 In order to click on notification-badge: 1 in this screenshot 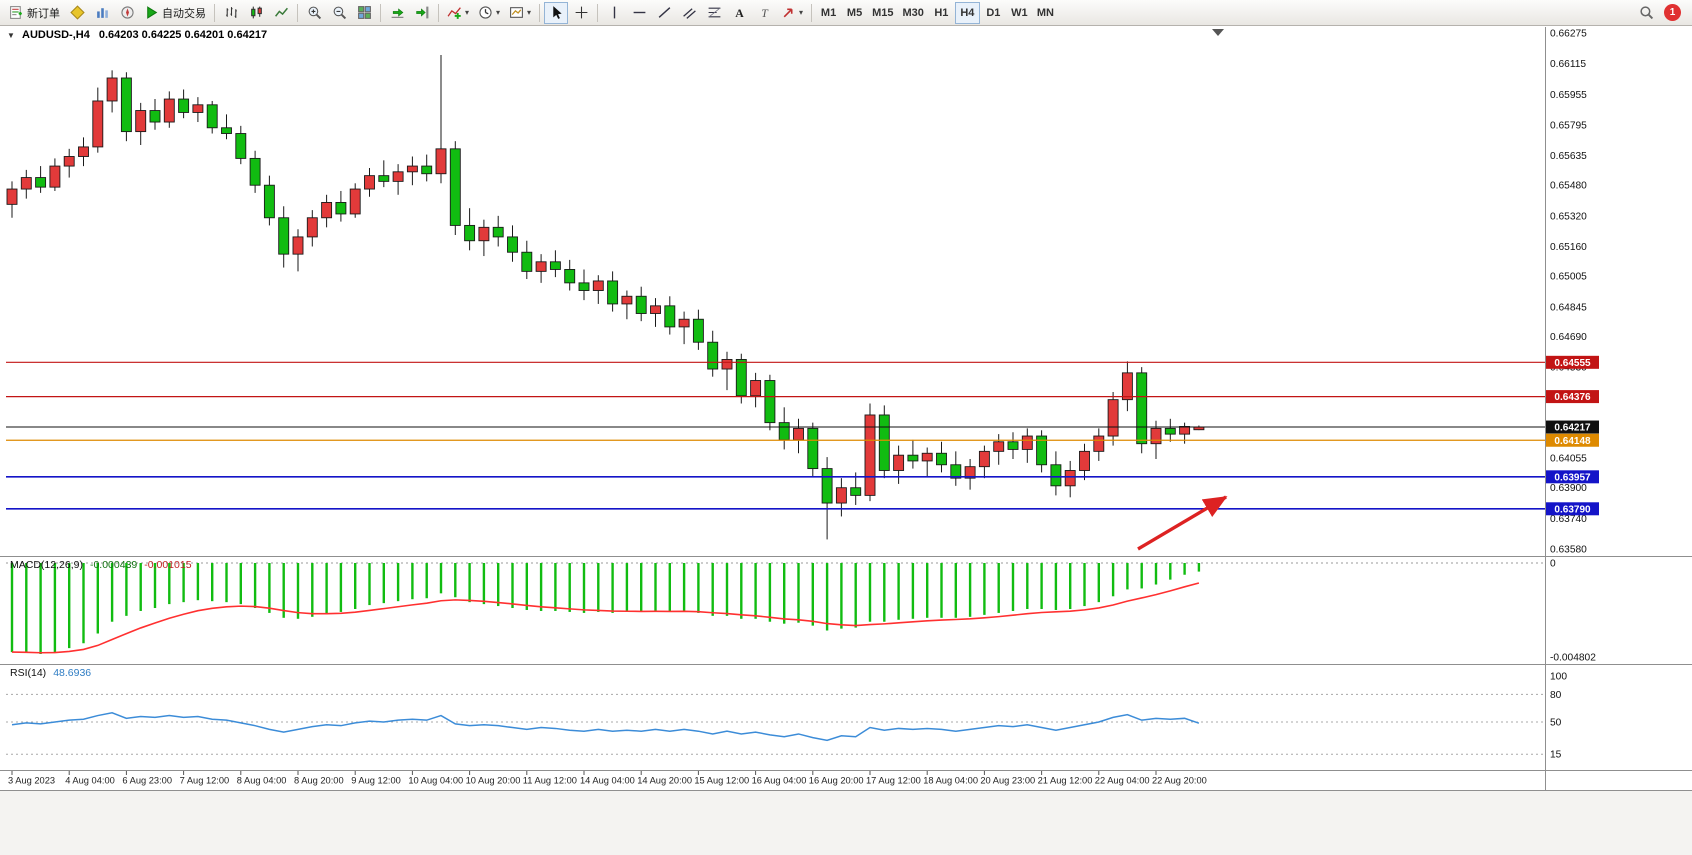, I will do `click(1672, 12)`.